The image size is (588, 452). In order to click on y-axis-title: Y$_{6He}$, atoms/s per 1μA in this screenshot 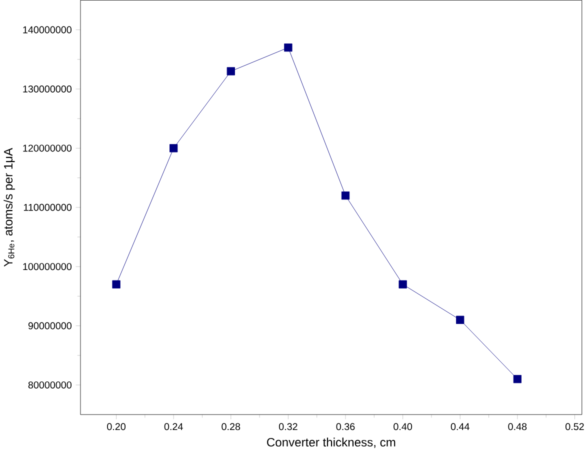, I will do `click(9, 207)`.